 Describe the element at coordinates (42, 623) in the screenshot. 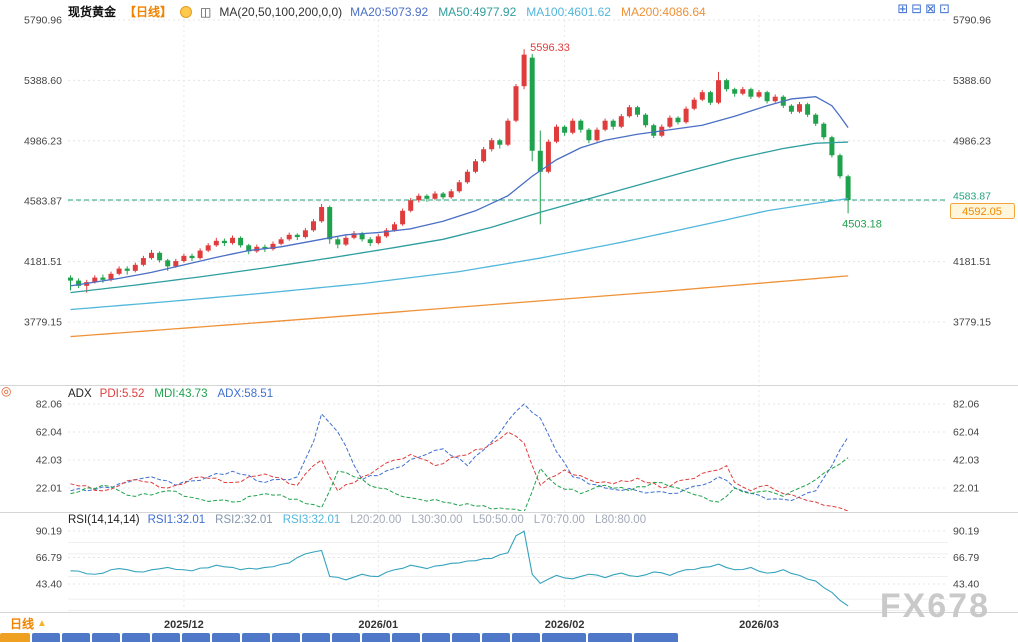

I see `up-triangle-icon: ▲` at that location.